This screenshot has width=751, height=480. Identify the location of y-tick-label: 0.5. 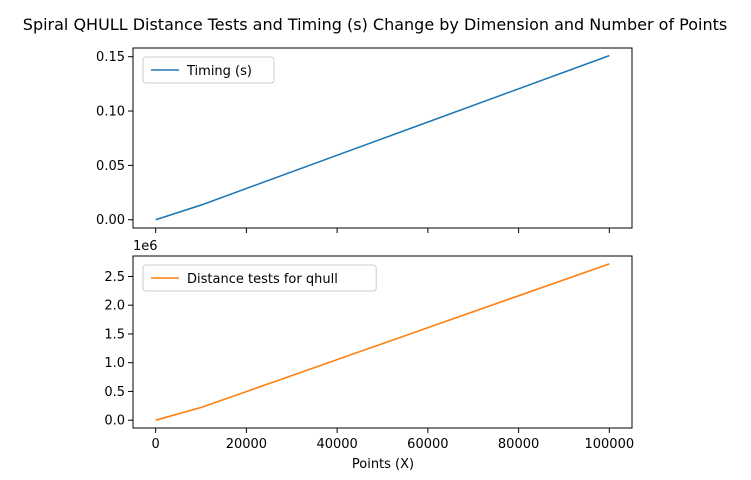
(114, 392).